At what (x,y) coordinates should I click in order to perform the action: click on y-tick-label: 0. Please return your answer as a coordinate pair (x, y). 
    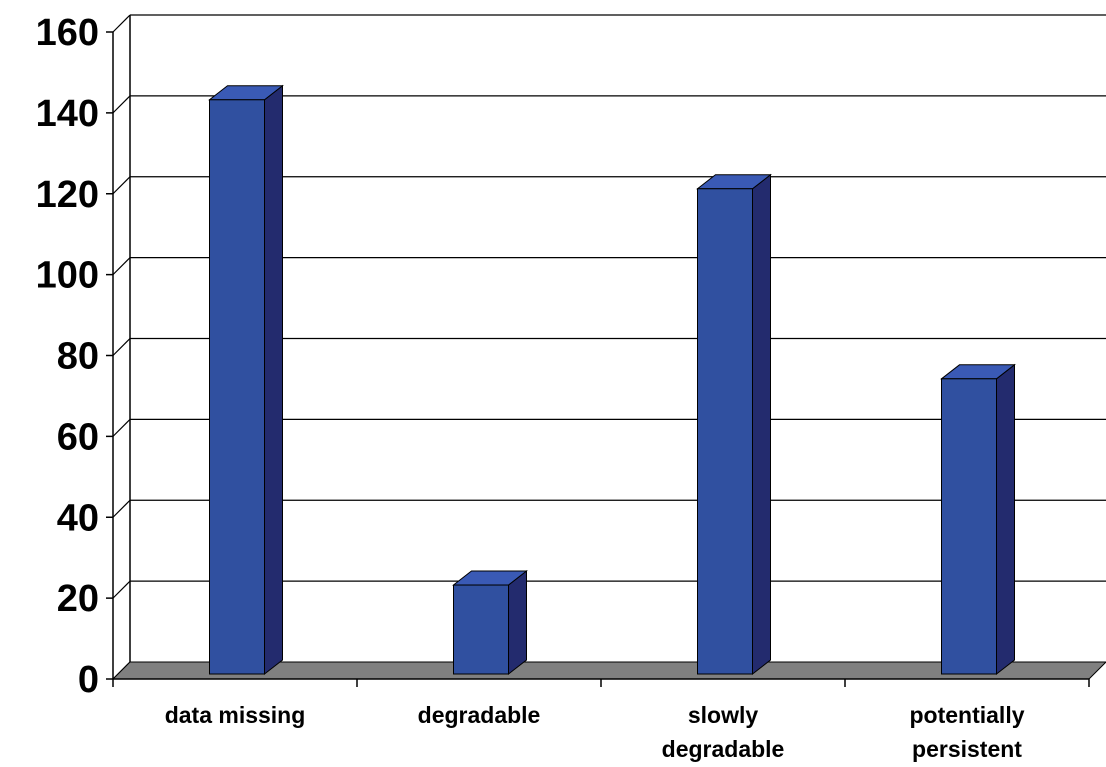
    Looking at the image, I should click on (88, 680).